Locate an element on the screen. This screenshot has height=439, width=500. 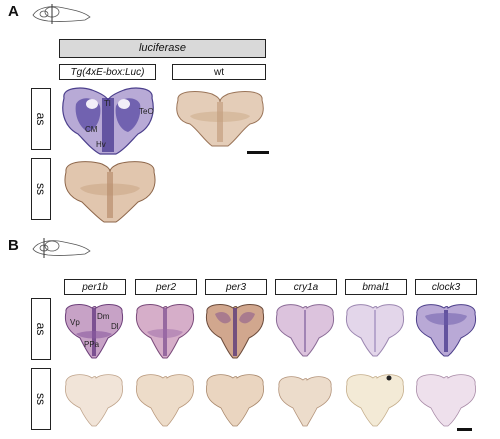
brain-section-per2-as is located at coordinates (165, 331).